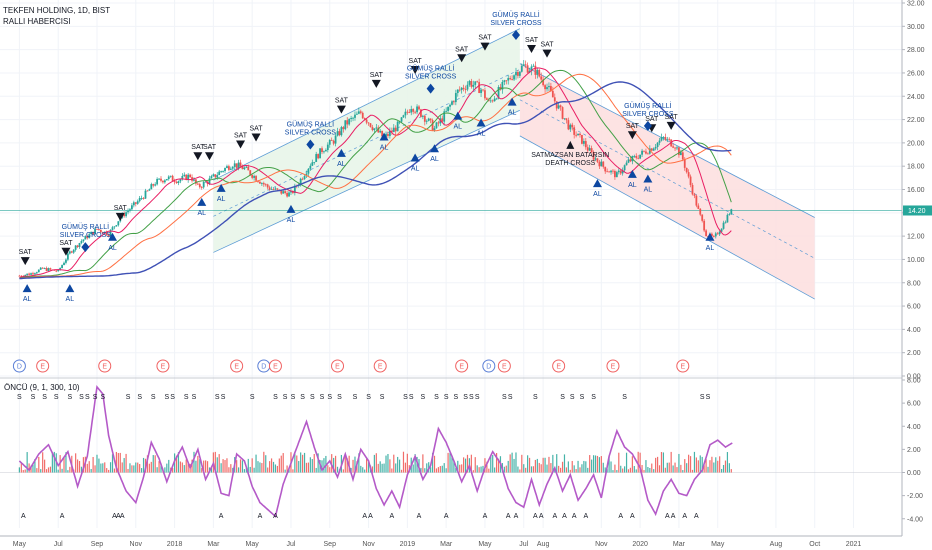 The height and width of the screenshot is (550, 932). Describe the element at coordinates (543, 544) in the screenshot. I see `time-tick-label: Aug` at that location.